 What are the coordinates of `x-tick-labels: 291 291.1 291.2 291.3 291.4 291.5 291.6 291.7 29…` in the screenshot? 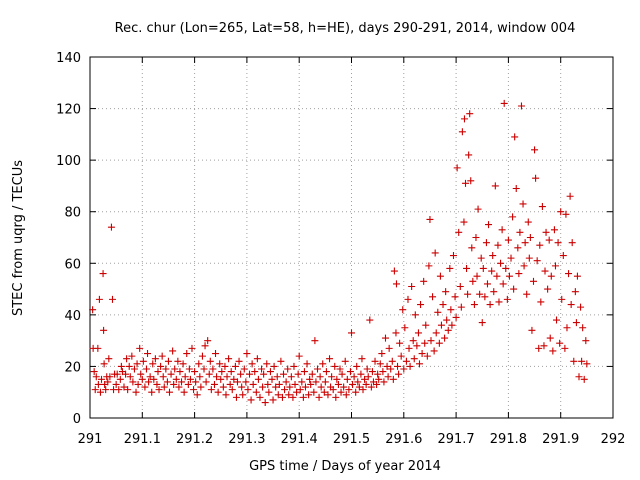 It's located at (352, 439).